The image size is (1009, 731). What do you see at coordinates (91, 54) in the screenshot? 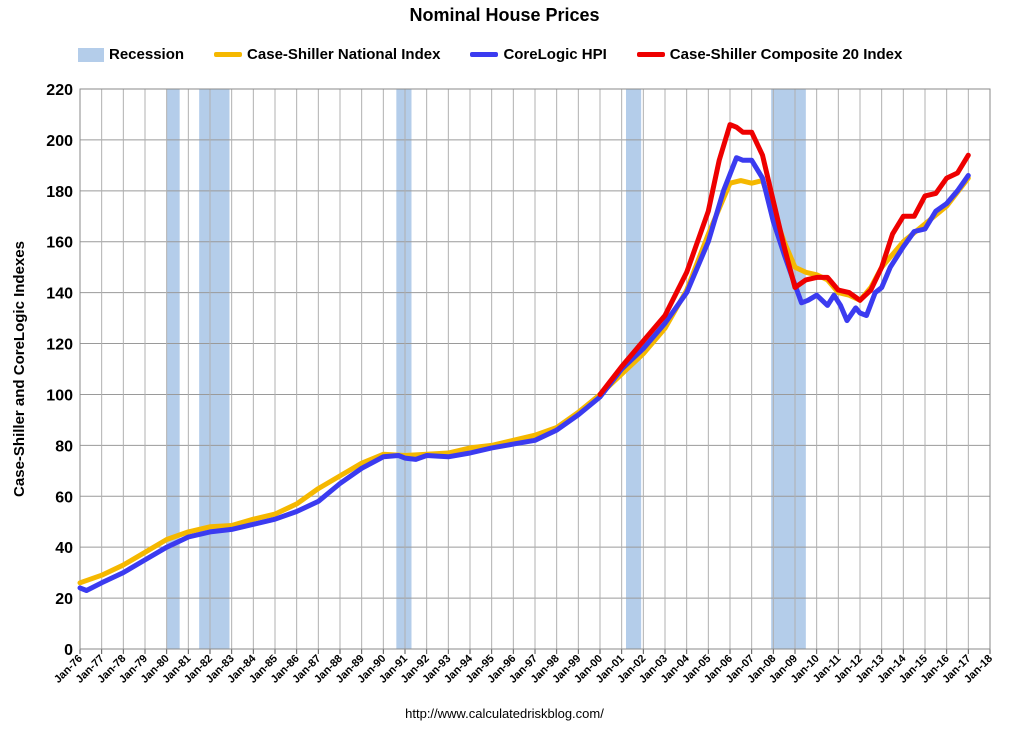
I see `legend-recession-swatch` at bounding box center [91, 54].